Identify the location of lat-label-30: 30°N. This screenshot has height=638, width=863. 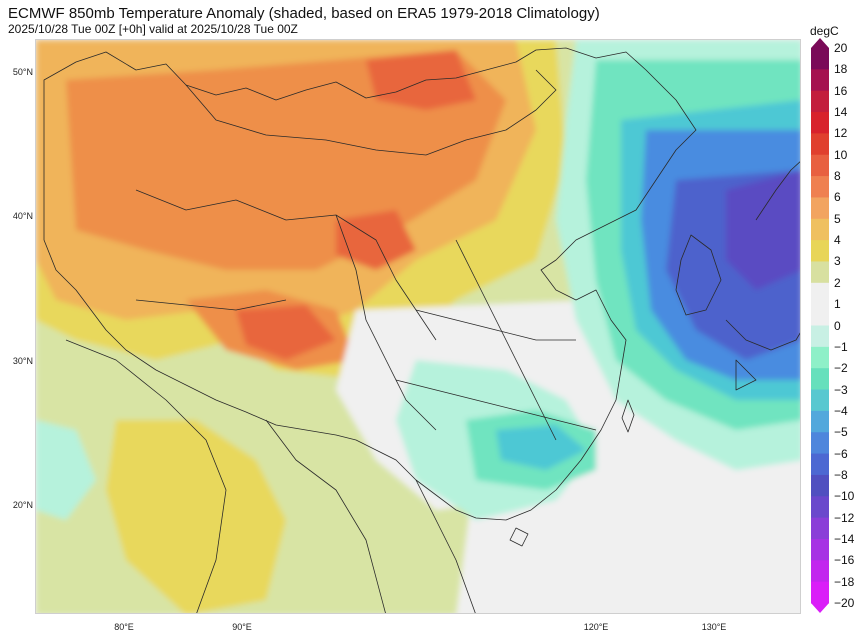
(22, 361).